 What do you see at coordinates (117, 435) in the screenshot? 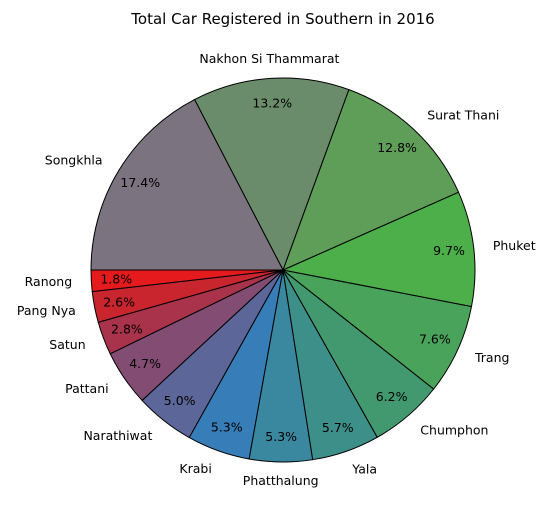
I see `pie-category-label: Narathiwat` at bounding box center [117, 435].